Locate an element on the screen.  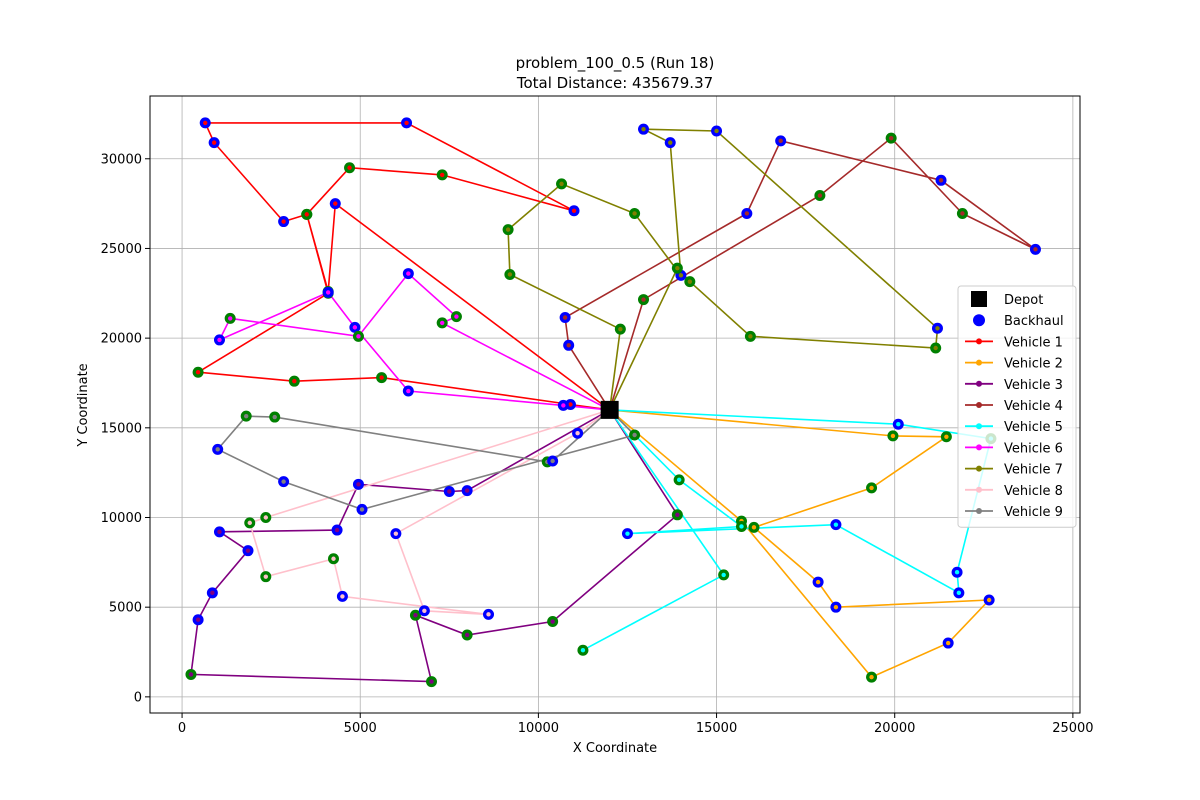
y-tick-label: 5000 is located at coordinates (125, 608).